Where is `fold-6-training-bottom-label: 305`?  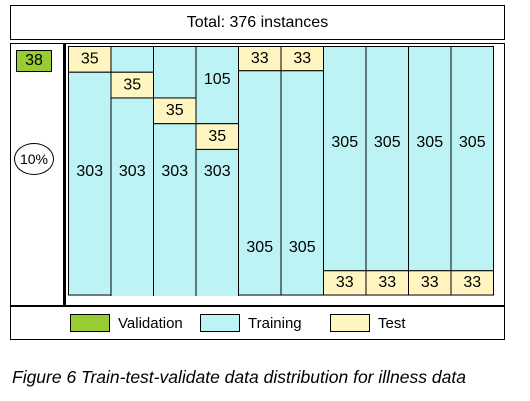 fold-6-training-bottom-label: 305 is located at coordinates (302, 247).